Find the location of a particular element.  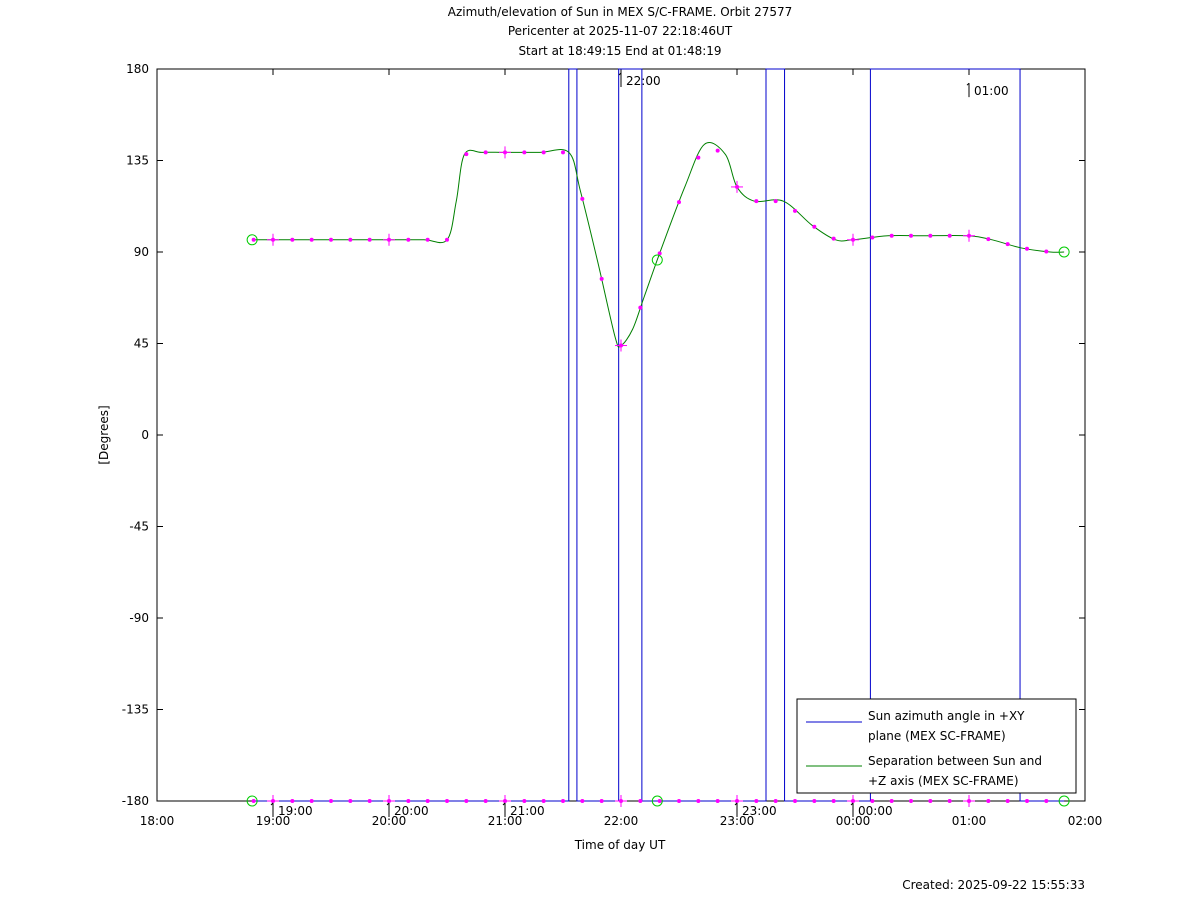

y-tick-label: -135 is located at coordinates (135, 710).